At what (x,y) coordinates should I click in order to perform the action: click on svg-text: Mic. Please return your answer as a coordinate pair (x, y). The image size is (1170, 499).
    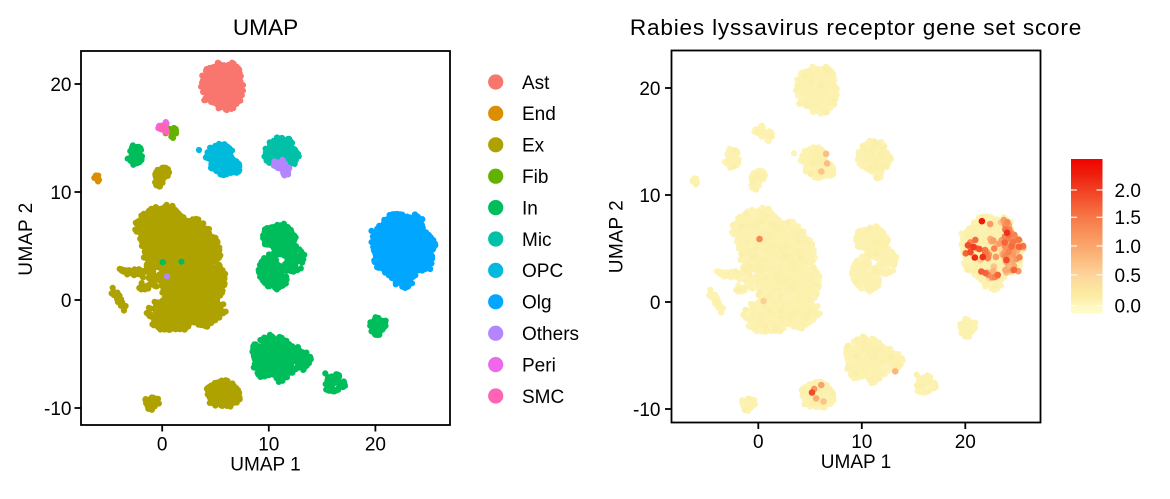
    Looking at the image, I should click on (537, 240).